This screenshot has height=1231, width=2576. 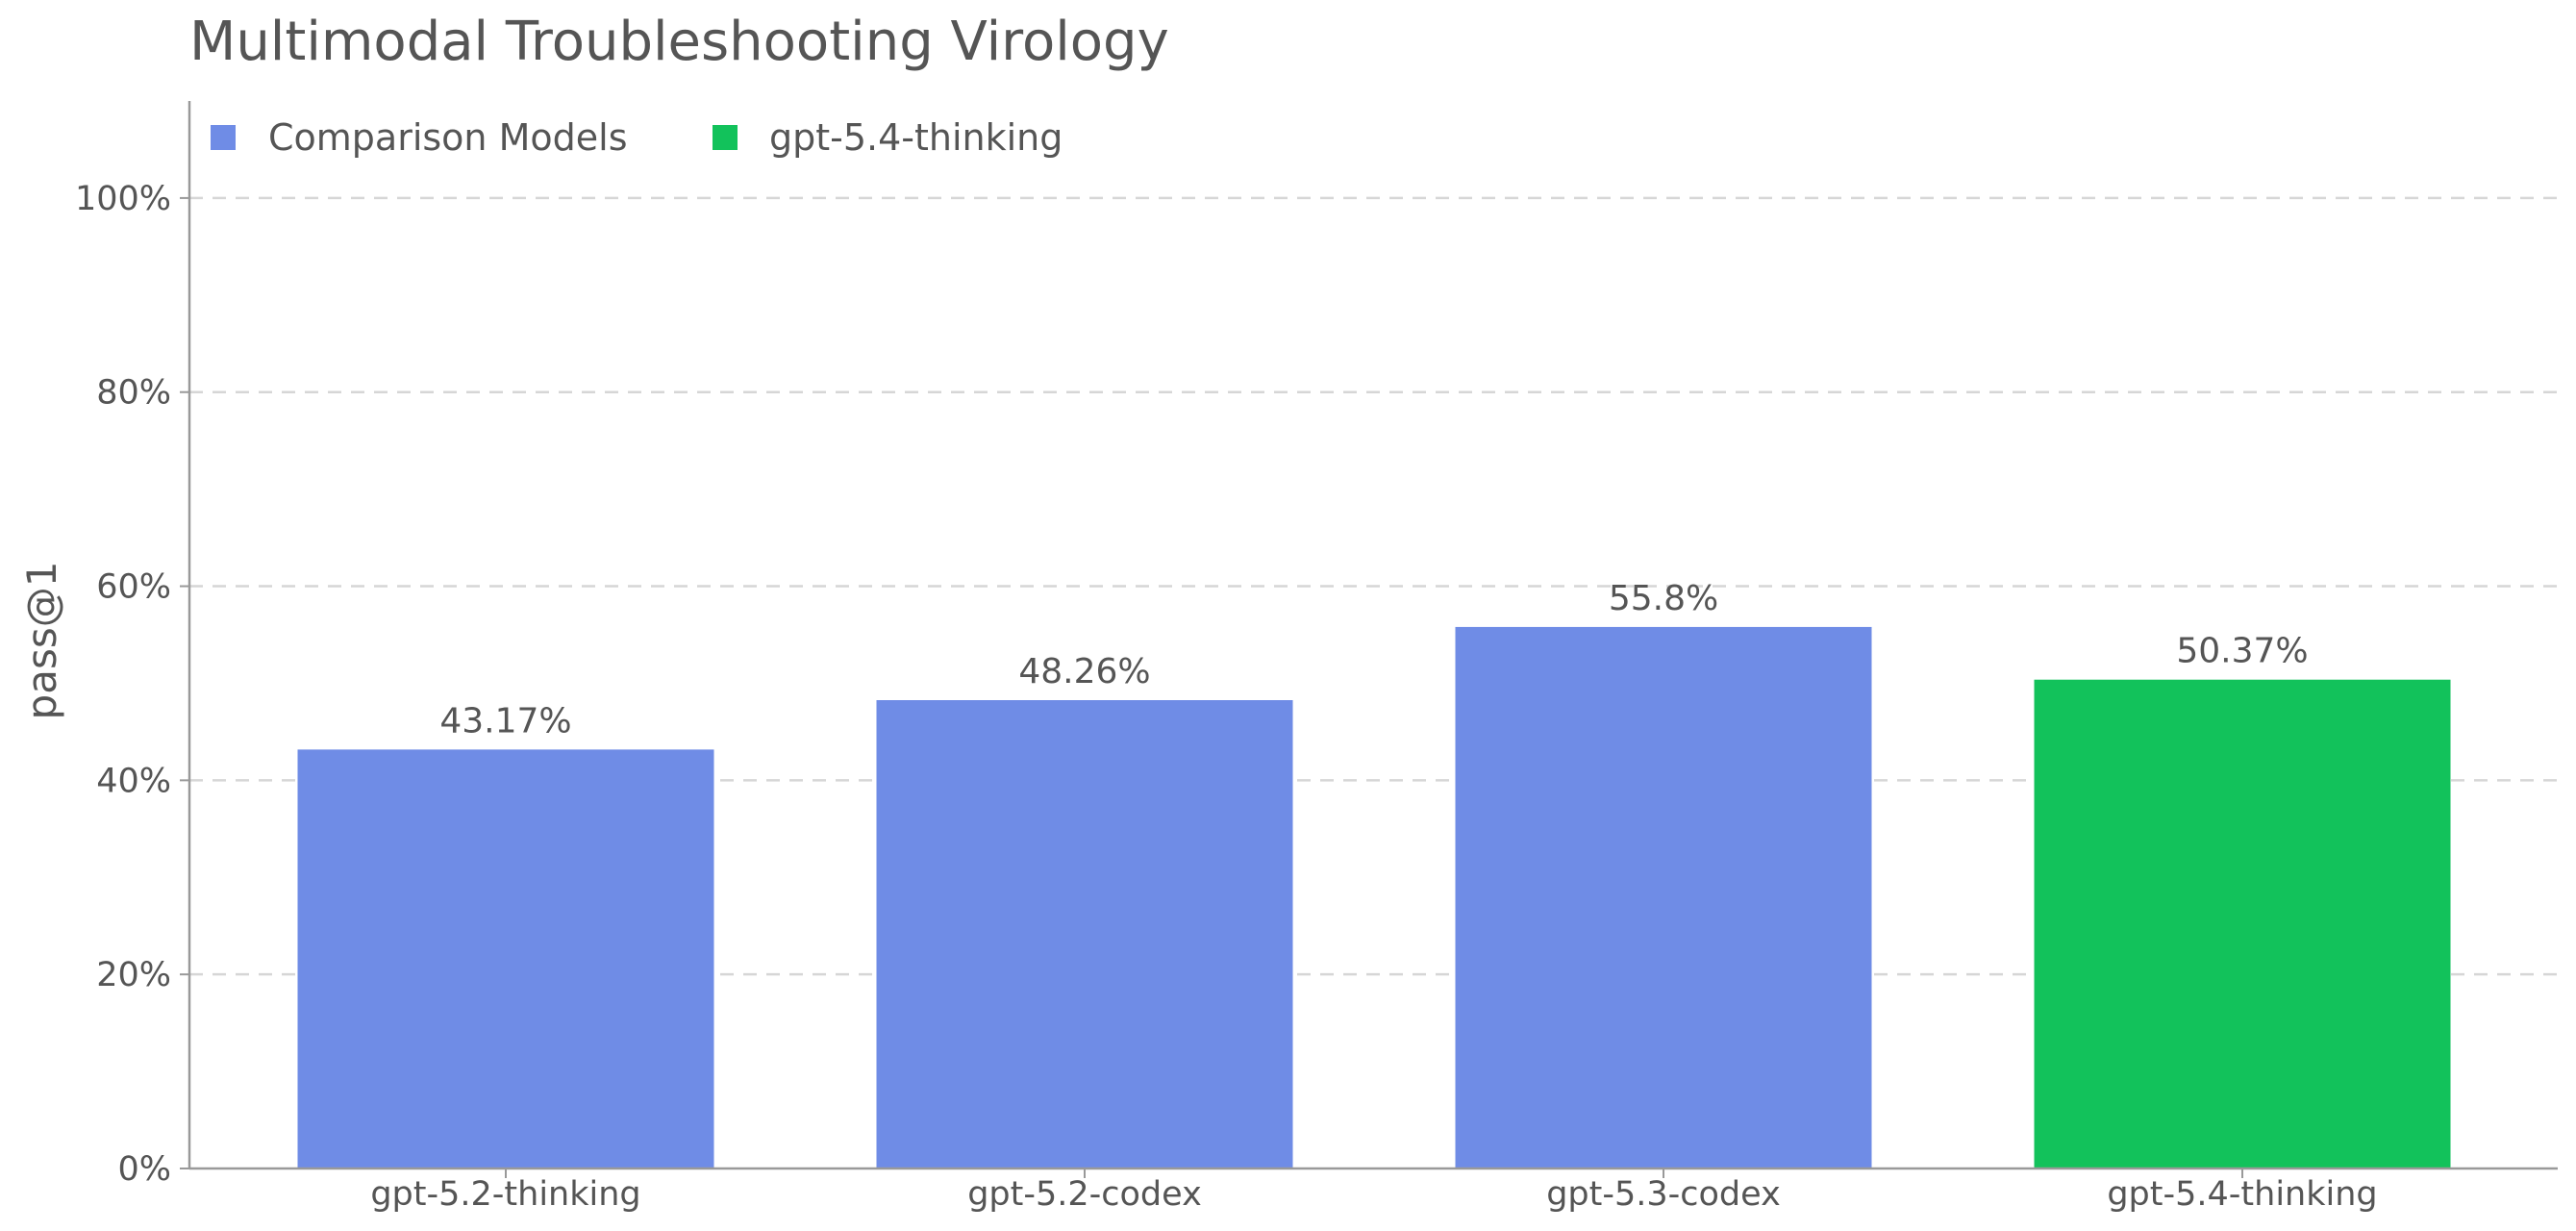 What do you see at coordinates (505, 1194) in the screenshot?
I see `x-tick-label: gpt-5.2-thinking` at bounding box center [505, 1194].